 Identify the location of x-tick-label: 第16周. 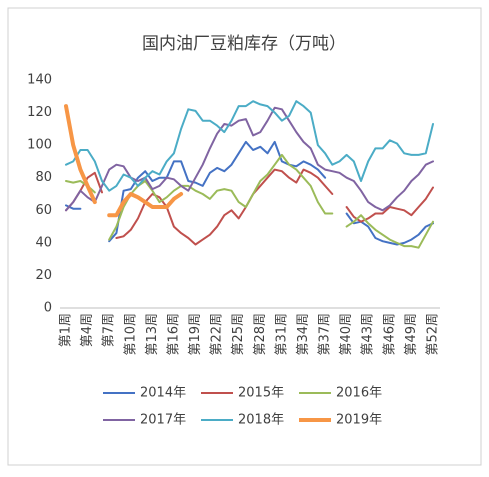
(173, 334).